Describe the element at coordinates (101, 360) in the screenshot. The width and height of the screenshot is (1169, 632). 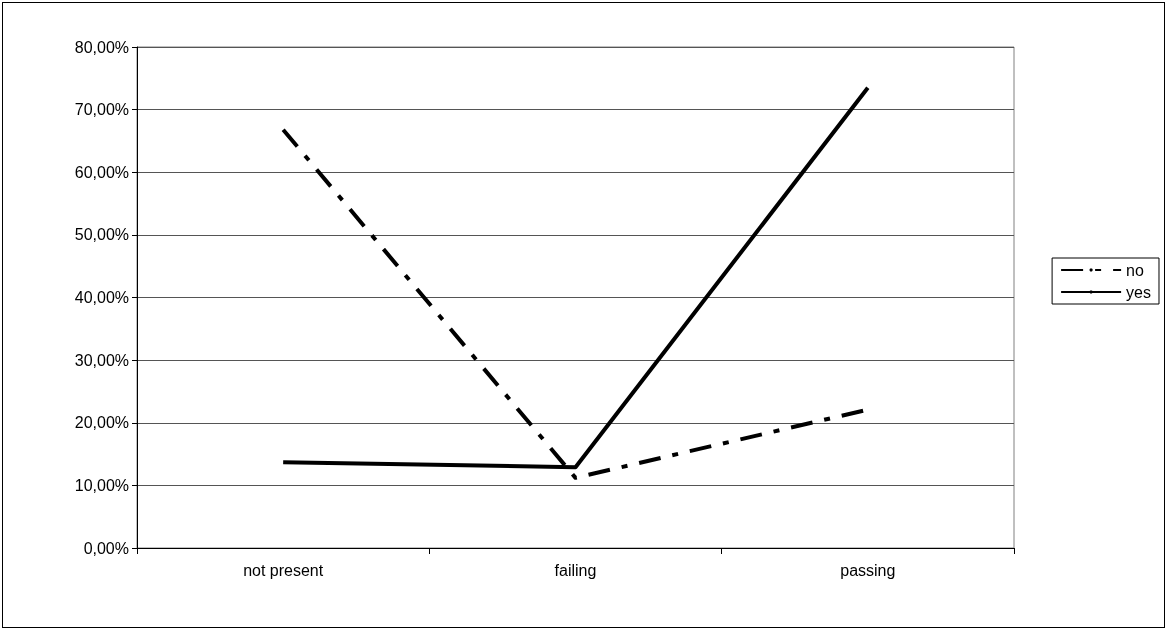
I see `y-tick-label: 30,00%` at that location.